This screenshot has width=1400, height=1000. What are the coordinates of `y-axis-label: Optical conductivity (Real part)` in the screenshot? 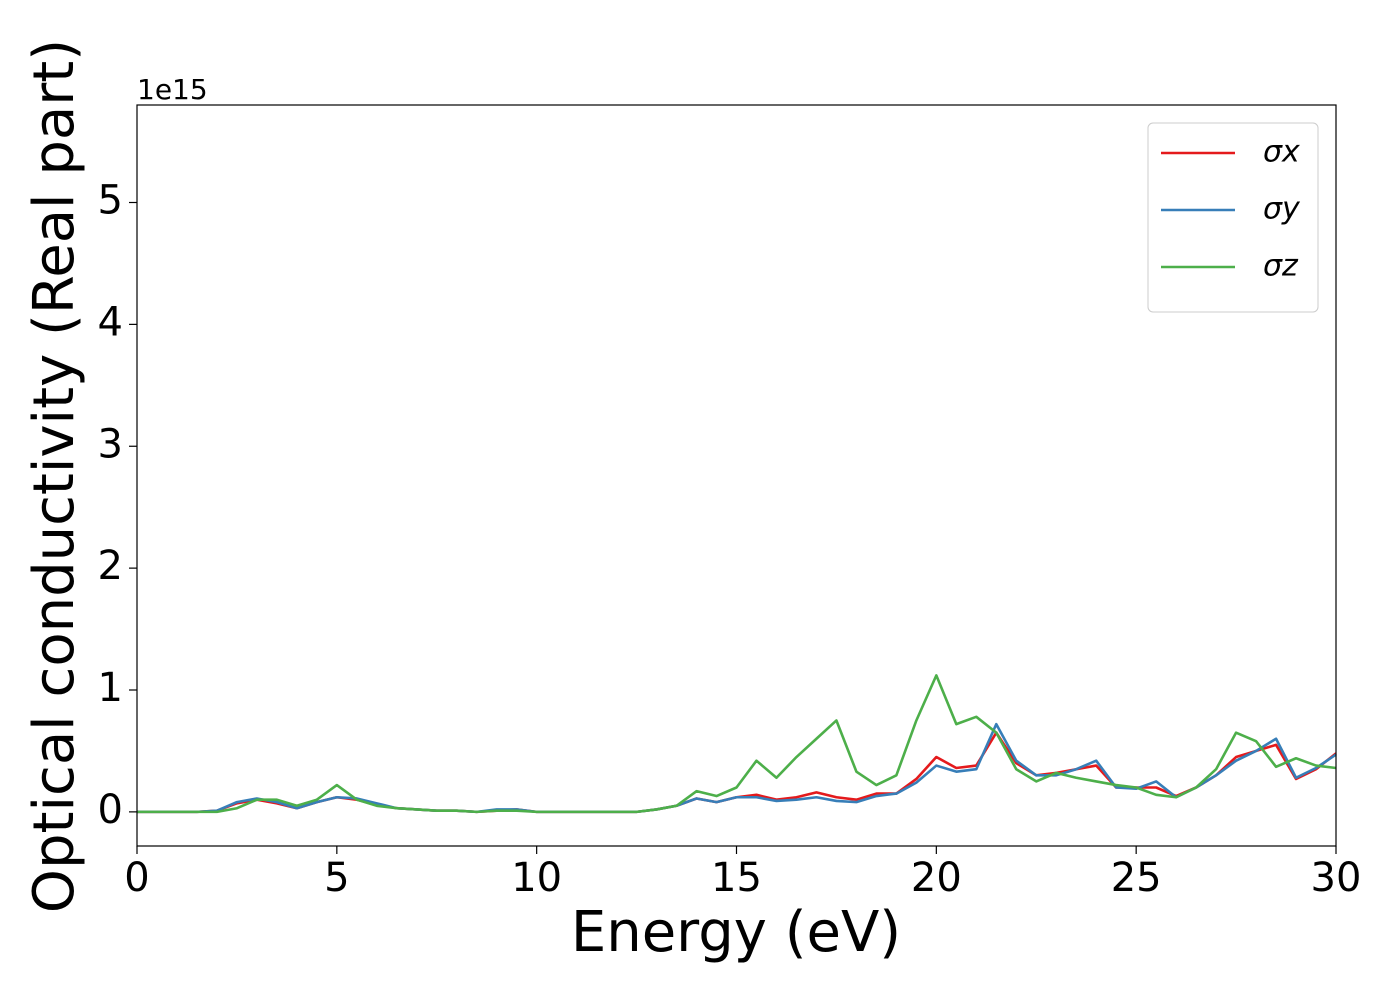 It's located at (54, 476).